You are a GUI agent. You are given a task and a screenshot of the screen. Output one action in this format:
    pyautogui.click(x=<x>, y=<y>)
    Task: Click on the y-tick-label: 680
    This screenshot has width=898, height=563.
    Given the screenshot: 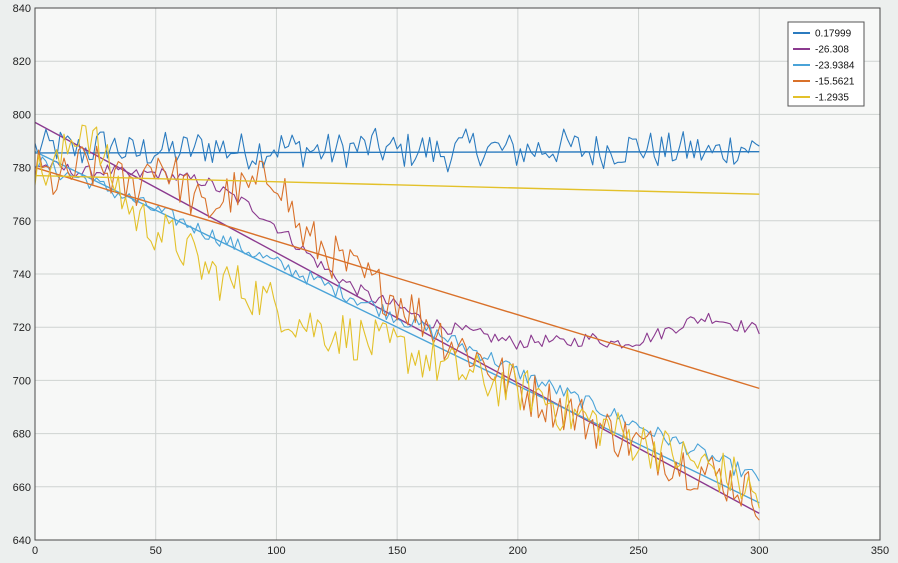 What is the action you would take?
    pyautogui.click(x=22, y=435)
    